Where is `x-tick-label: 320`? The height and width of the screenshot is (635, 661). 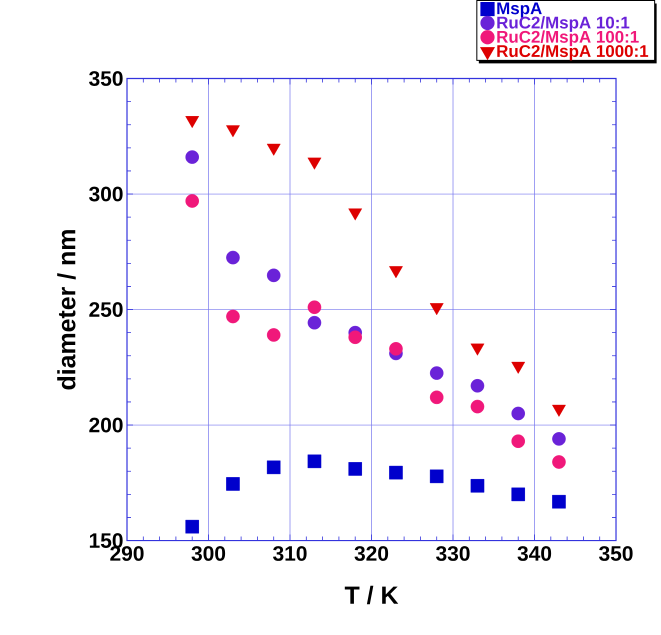
x-tick-label: 320 is located at coordinates (371, 554).